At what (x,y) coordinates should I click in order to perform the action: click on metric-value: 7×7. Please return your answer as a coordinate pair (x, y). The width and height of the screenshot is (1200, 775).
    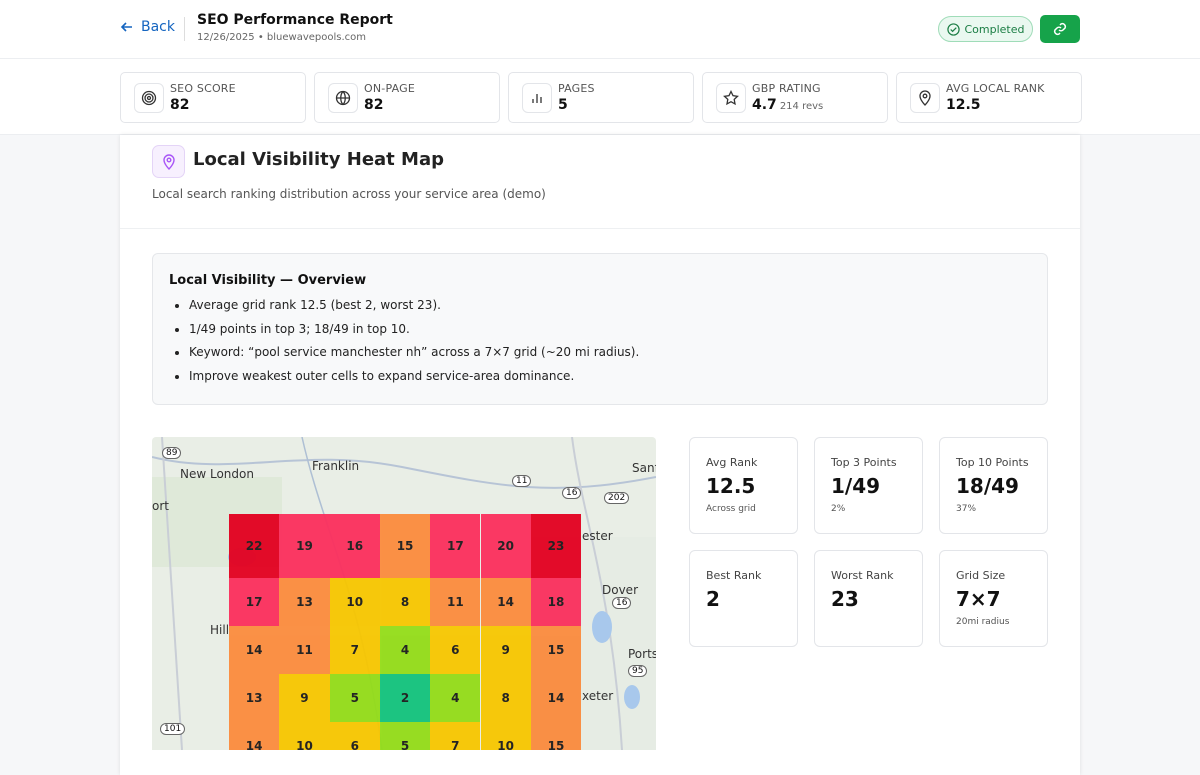
    Looking at the image, I should click on (978, 599).